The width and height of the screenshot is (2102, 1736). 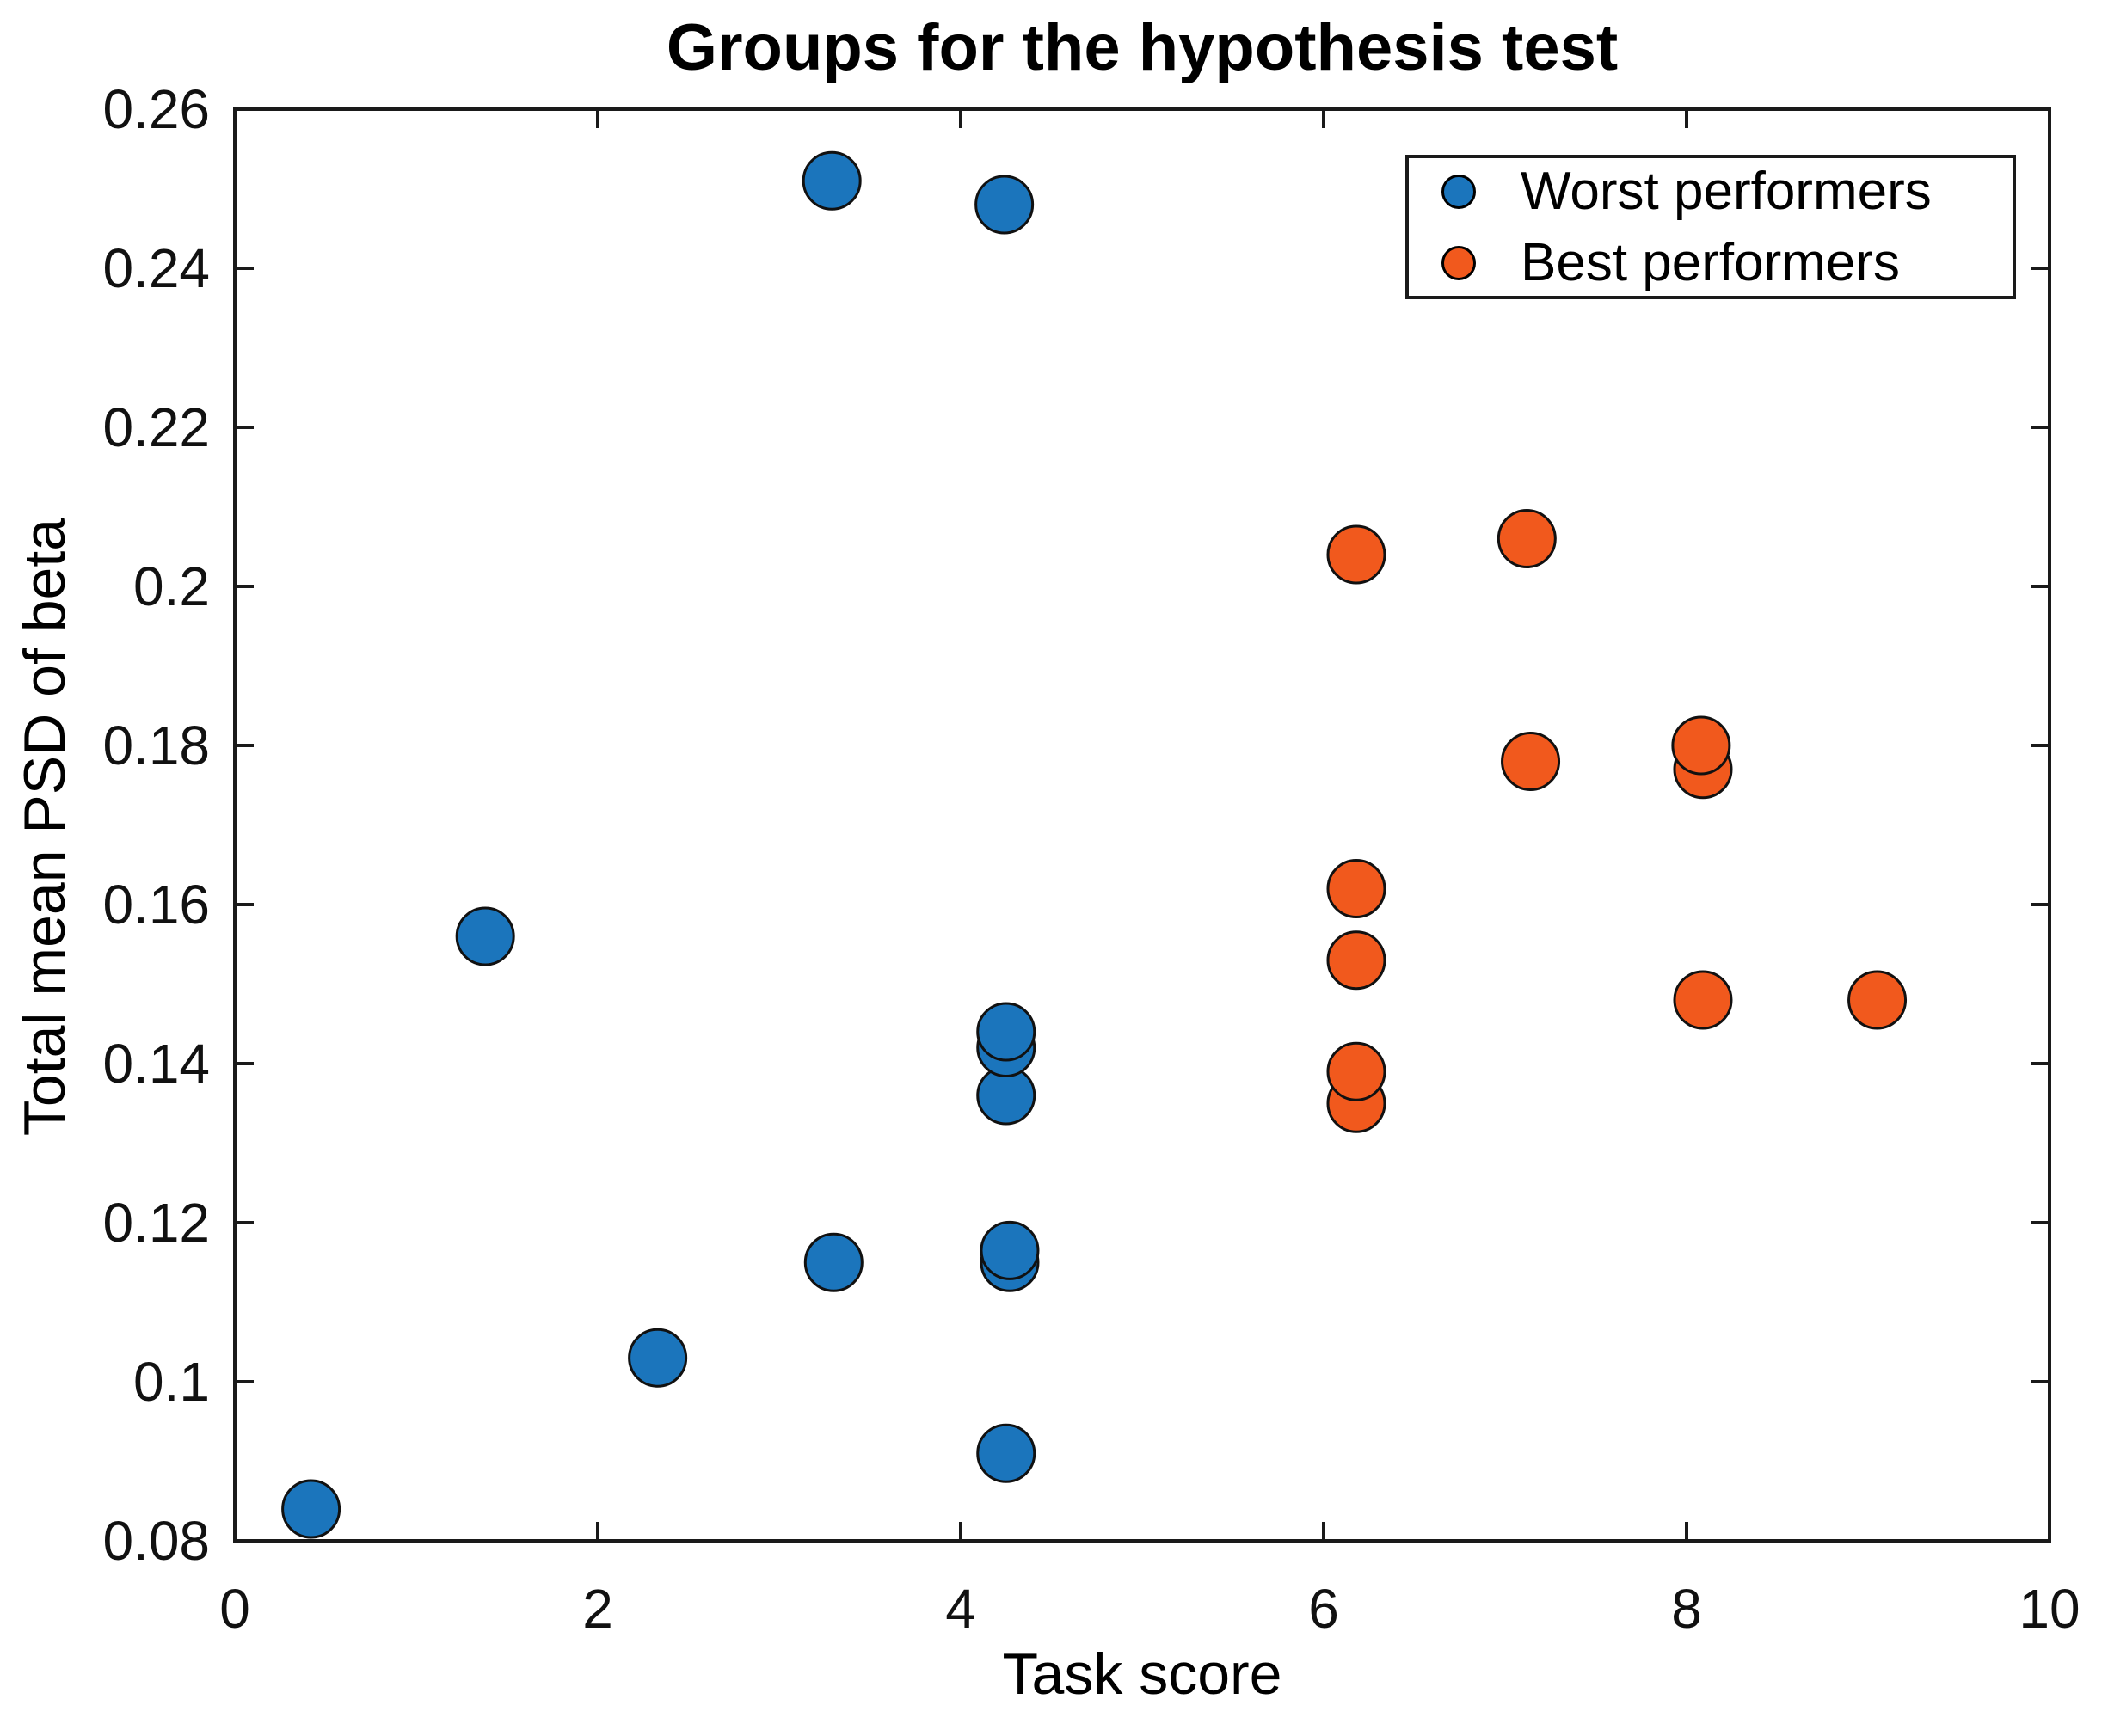 What do you see at coordinates (156, 905) in the screenshot?
I see `y-tick-label: 0.16` at bounding box center [156, 905].